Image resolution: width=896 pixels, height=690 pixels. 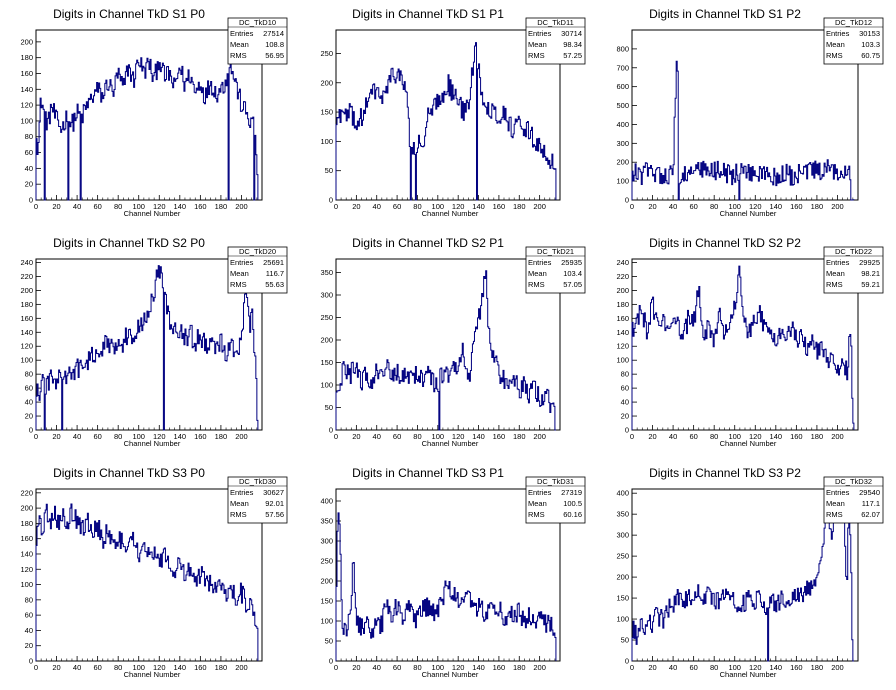 What do you see at coordinates (29, 374) in the screenshot?
I see `y-tick-label: 80` at bounding box center [29, 374].